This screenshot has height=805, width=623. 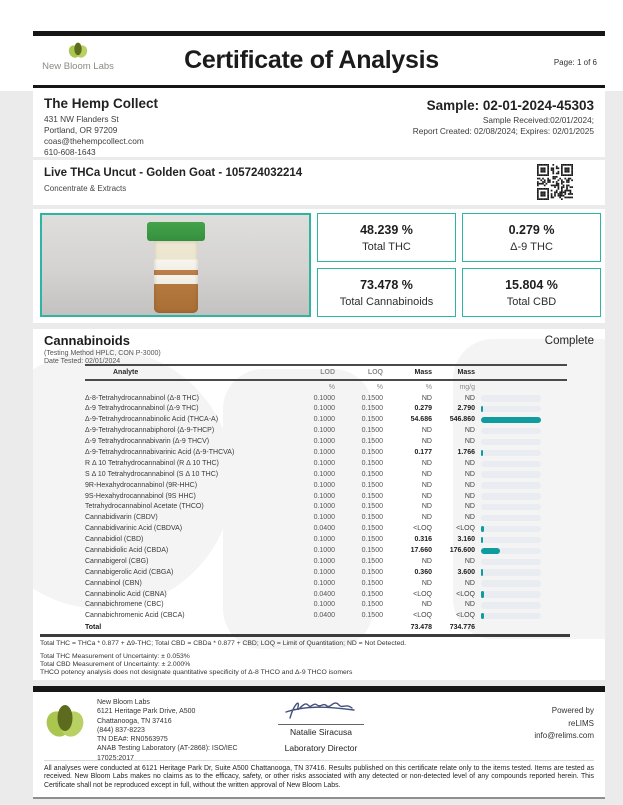 What do you see at coordinates (321, 724) in the screenshot?
I see `signature-block: Natalie Siracusa Laboratory Director` at bounding box center [321, 724].